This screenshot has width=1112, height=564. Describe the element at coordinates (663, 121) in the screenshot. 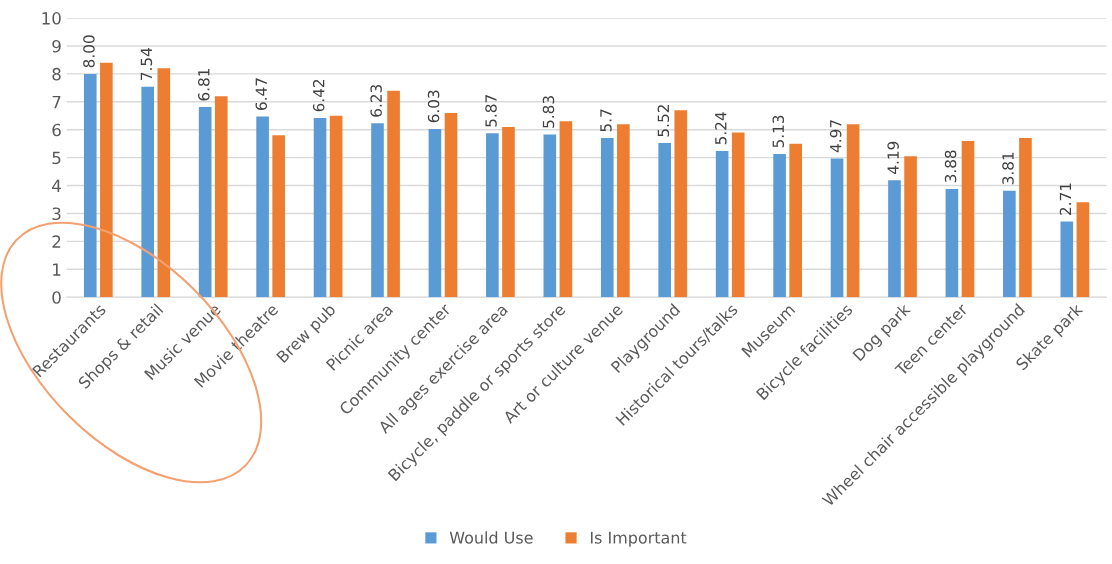

I see `data-label: 5.52` at that location.